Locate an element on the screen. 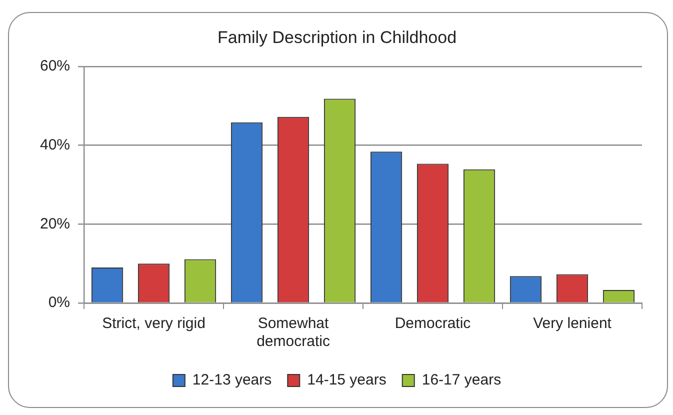 This screenshot has width=673, height=415. legend-label: 14-15 years is located at coordinates (346, 380).